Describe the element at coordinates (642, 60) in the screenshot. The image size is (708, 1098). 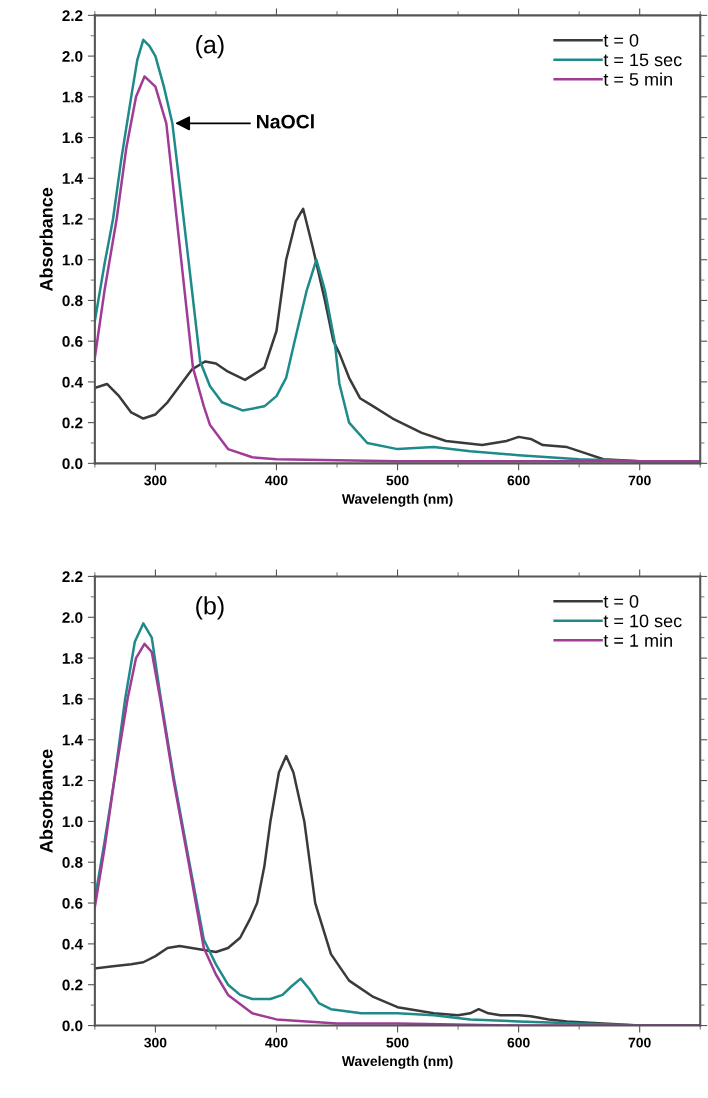
I see `legend-label: t = 15 sec` at that location.